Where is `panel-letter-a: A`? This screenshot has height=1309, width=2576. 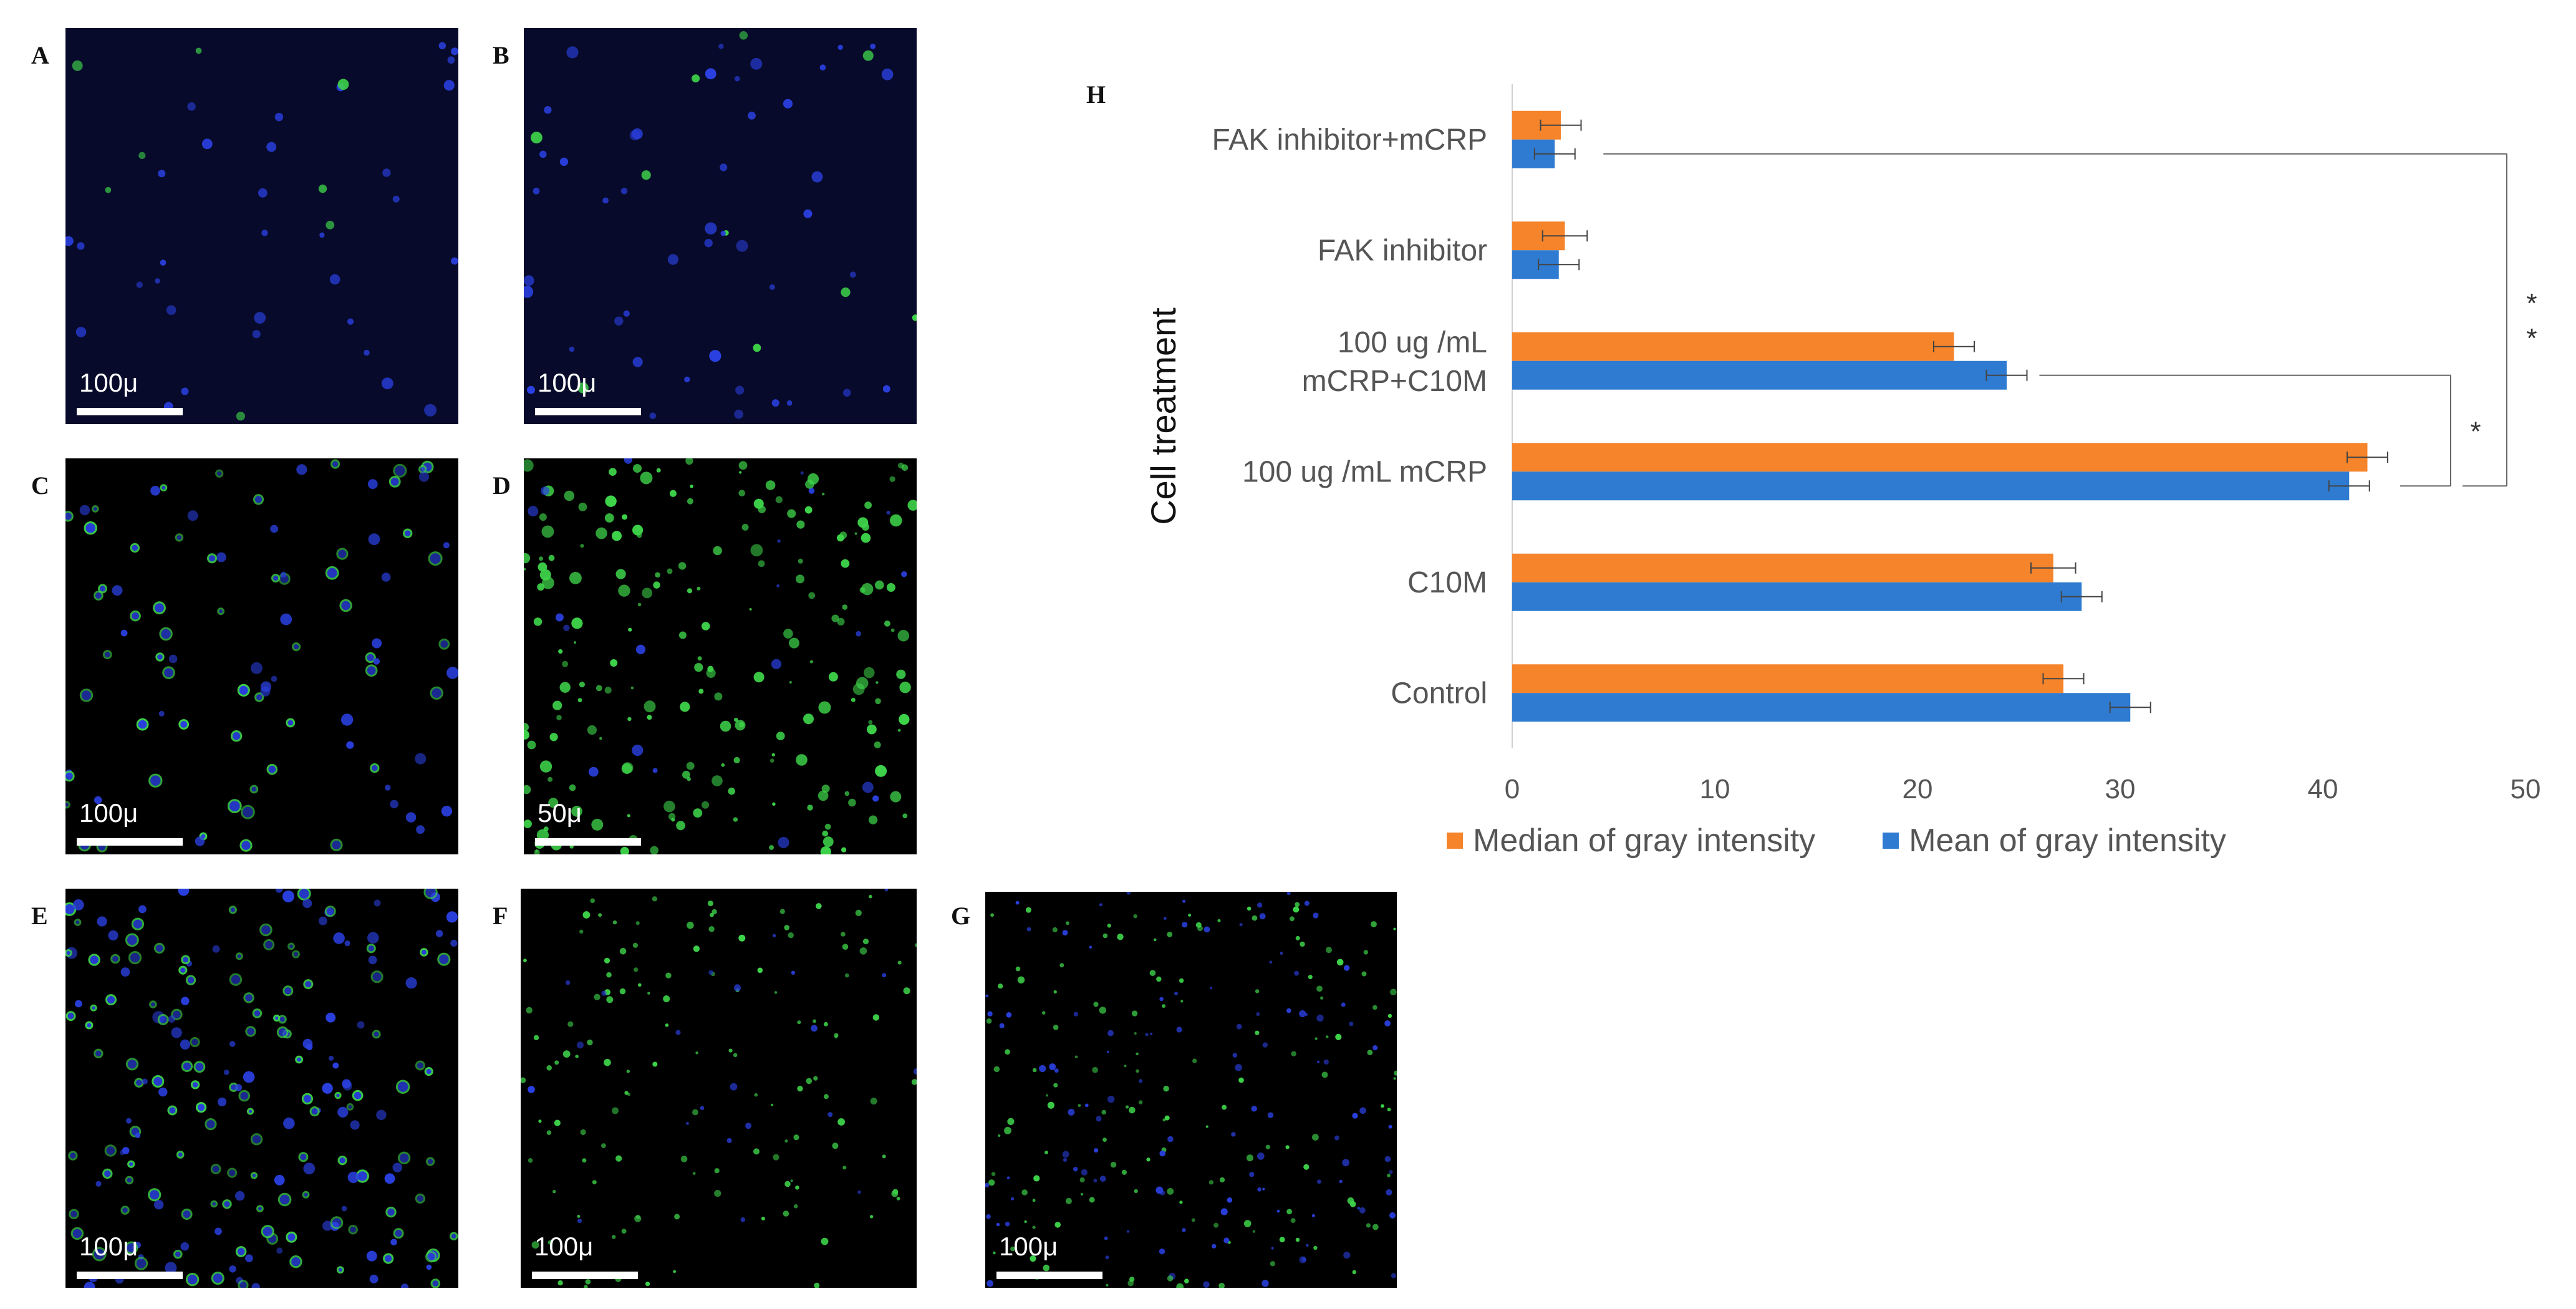
panel-letter-a: A is located at coordinates (40, 55).